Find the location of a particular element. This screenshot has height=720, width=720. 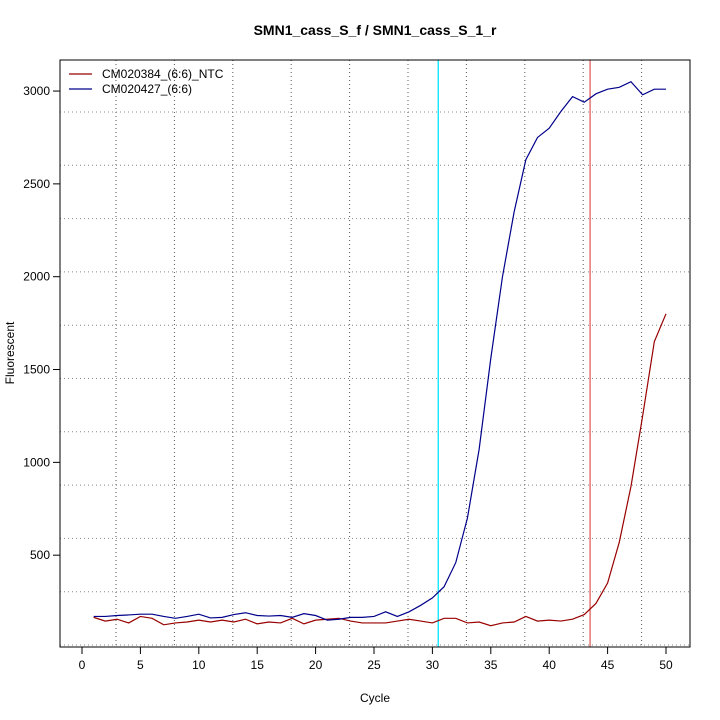

y-tick-label: 500 is located at coordinates (40, 555).